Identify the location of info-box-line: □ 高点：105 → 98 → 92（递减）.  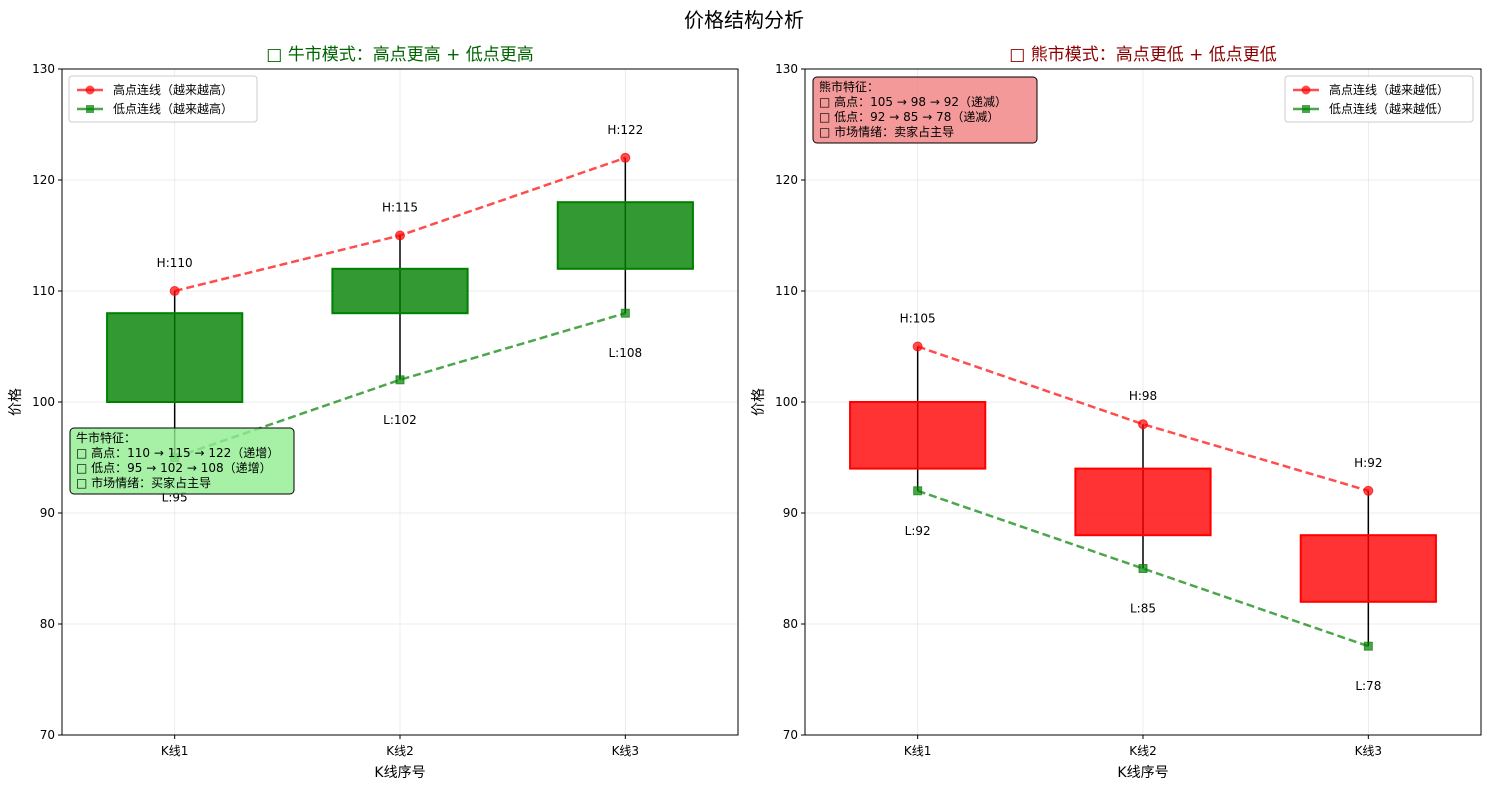
(913, 101).